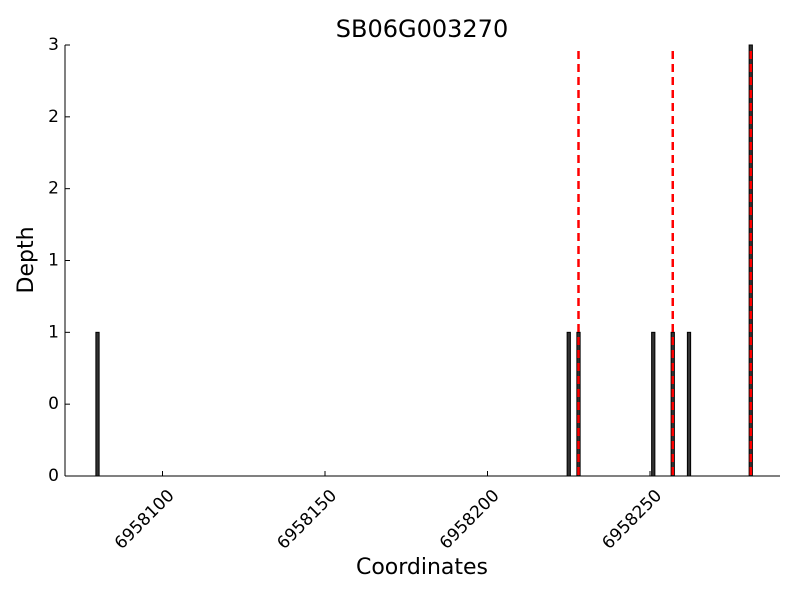 This screenshot has height=600, width=800. Describe the element at coordinates (53, 45) in the screenshot. I see `y-tick-label: 3` at that location.